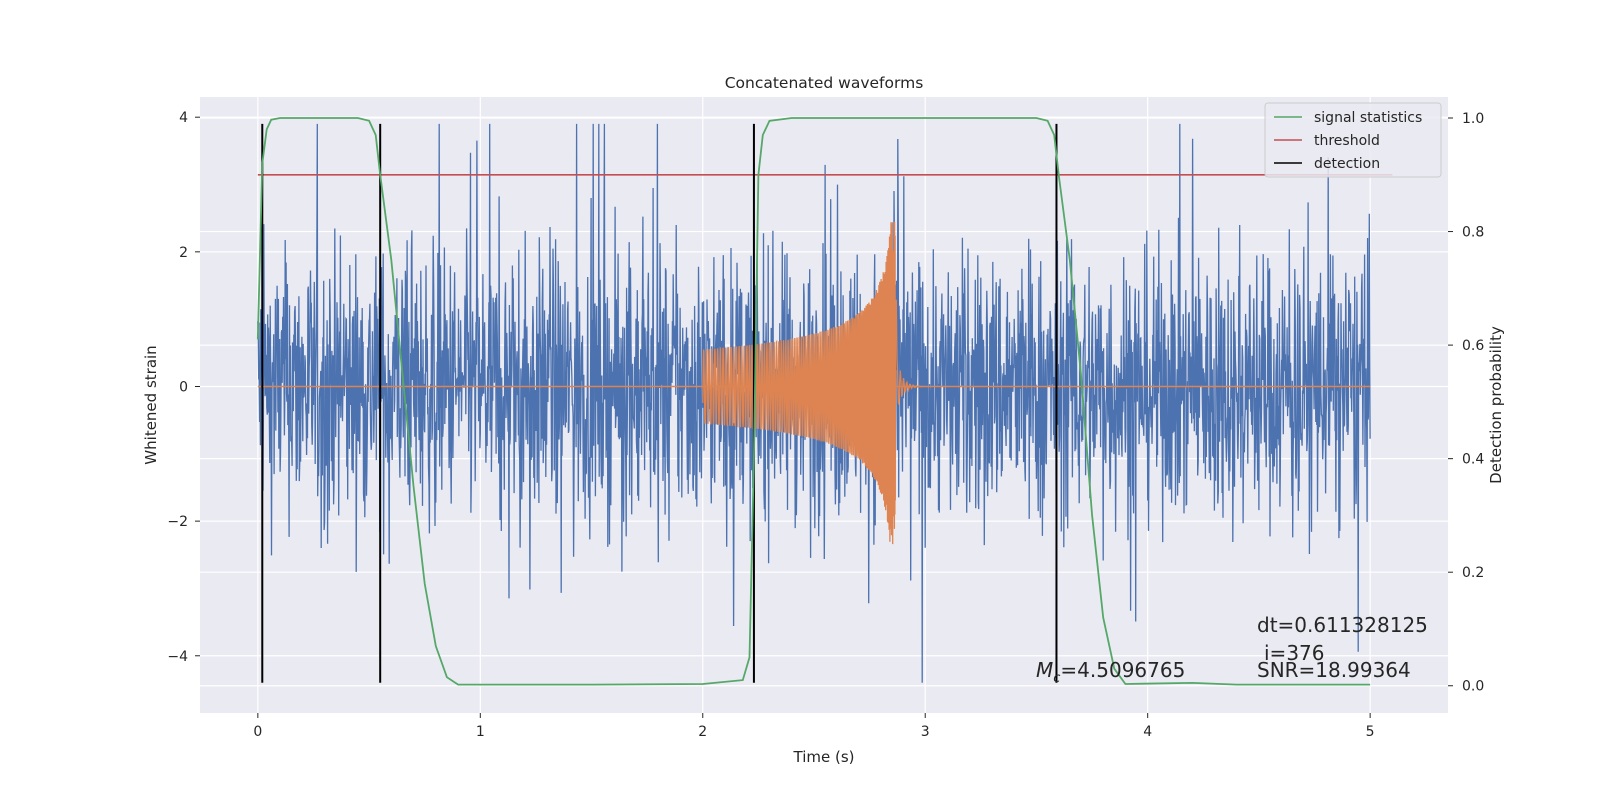  I want to click on y-tick-label: 4, so click(183, 118).